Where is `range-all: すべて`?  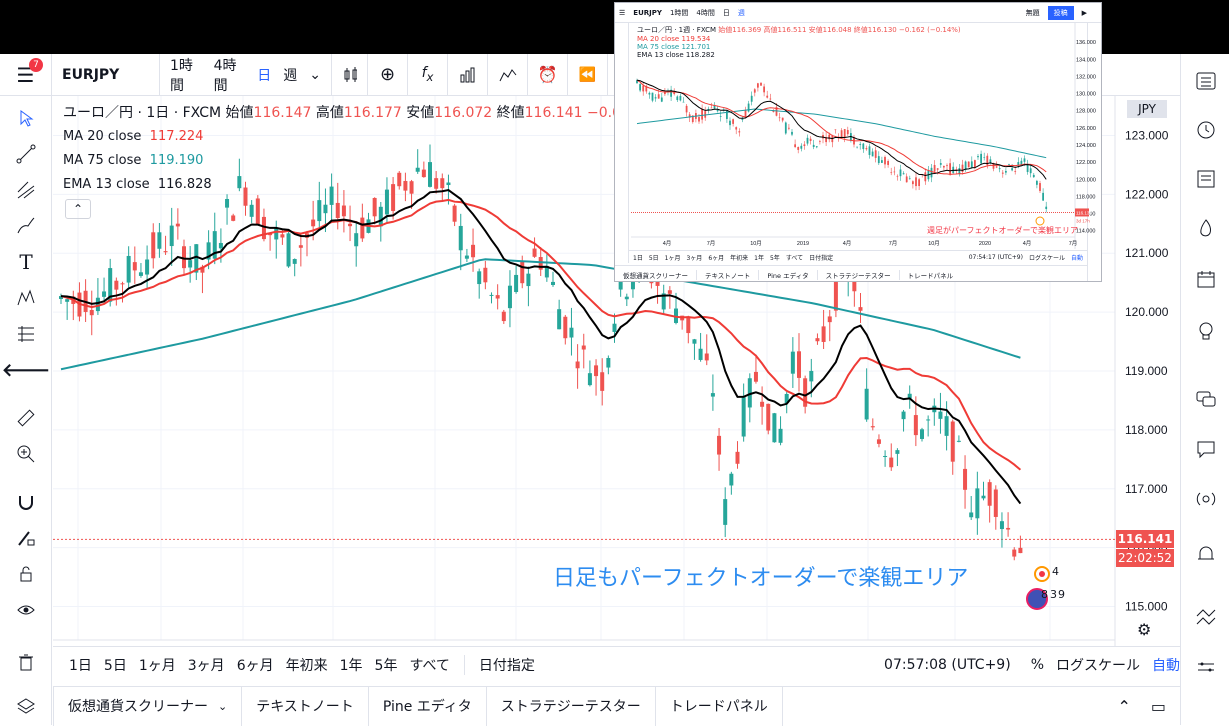 range-all: すべて is located at coordinates (429, 665).